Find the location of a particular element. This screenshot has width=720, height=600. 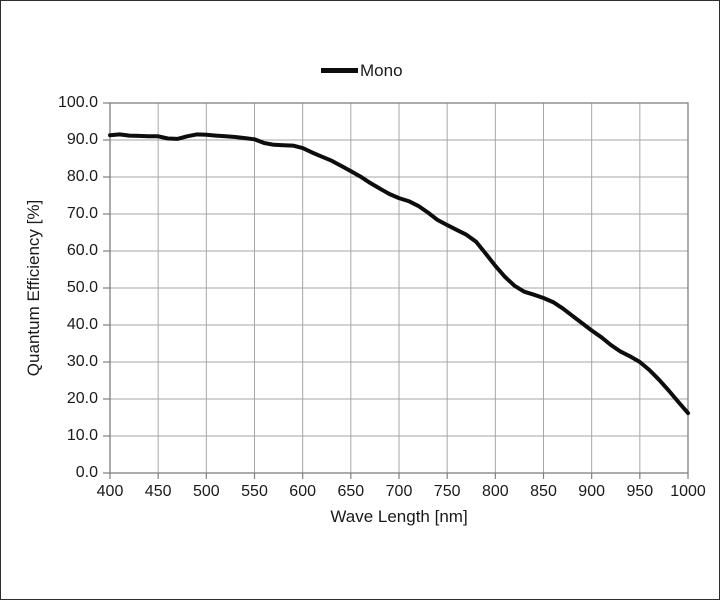

x-tick-label: 1000 is located at coordinates (688, 491).